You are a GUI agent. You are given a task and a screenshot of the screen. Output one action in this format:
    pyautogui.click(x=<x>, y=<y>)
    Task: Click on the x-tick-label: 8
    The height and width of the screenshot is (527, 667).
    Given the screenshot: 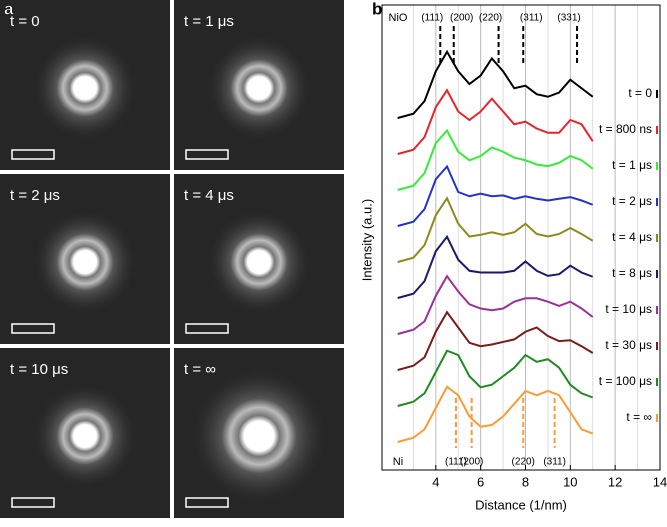 What is the action you would take?
    pyautogui.click(x=525, y=481)
    